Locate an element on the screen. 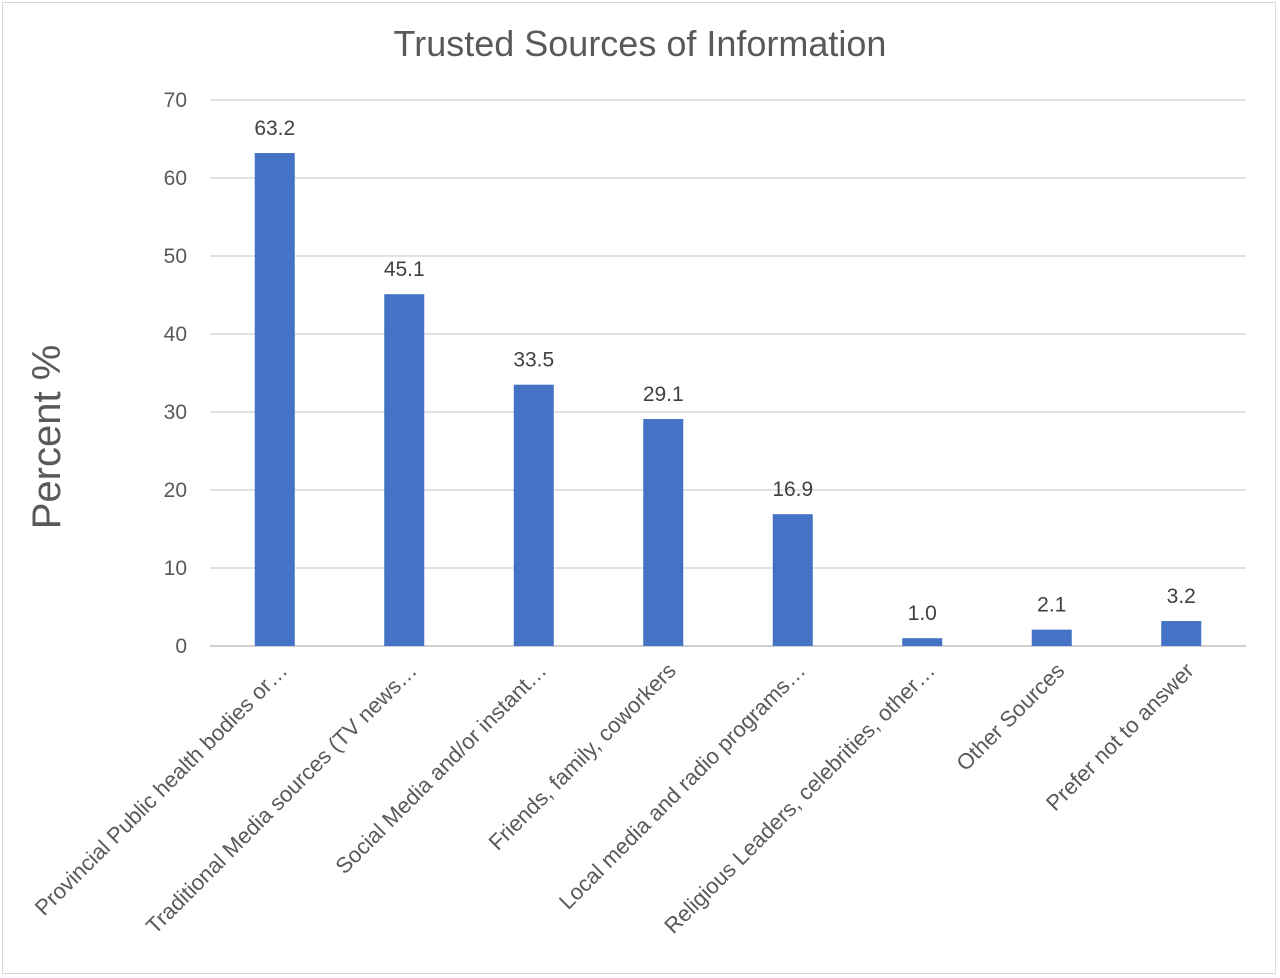 Image resolution: width=1280 pixels, height=978 pixels. data-label: 33.5 is located at coordinates (533, 360).